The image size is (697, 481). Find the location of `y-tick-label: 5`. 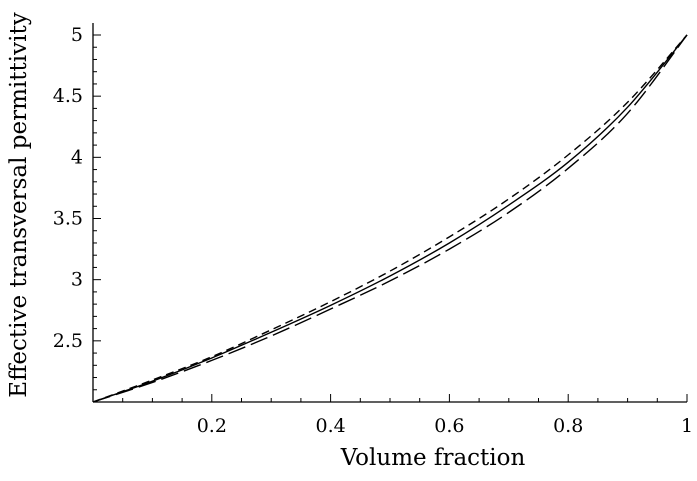

y-tick-label: 5 is located at coordinates (77, 35).